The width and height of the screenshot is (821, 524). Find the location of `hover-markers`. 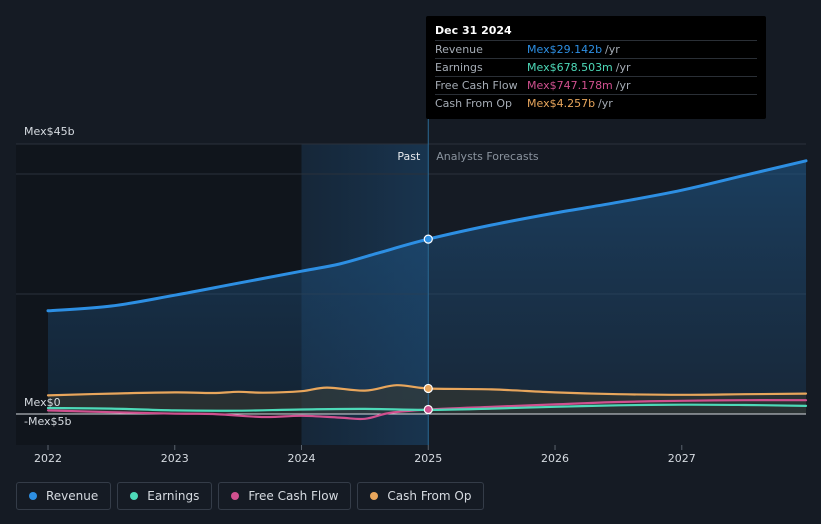

hover-markers is located at coordinates (428, 324).